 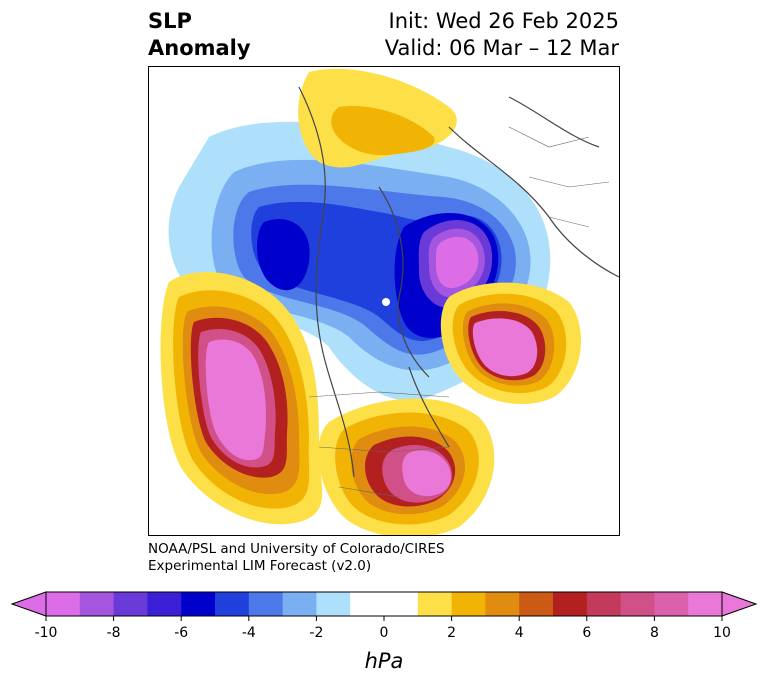 What do you see at coordinates (249, 633) in the screenshot?
I see `colorbar-tick-label: -4` at bounding box center [249, 633].